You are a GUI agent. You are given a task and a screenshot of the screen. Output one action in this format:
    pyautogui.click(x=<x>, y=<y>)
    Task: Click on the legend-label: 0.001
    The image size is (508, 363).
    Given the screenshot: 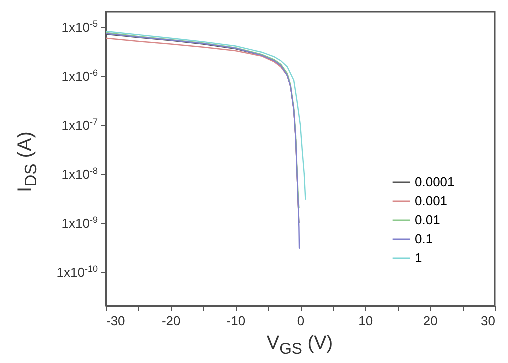 What is the action you would take?
    pyautogui.click(x=431, y=201)
    